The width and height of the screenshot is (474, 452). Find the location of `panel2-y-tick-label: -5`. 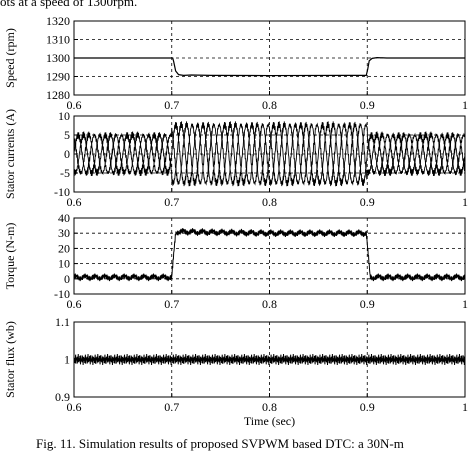

panel2-y-tick-label: -5 is located at coordinates (65, 173).